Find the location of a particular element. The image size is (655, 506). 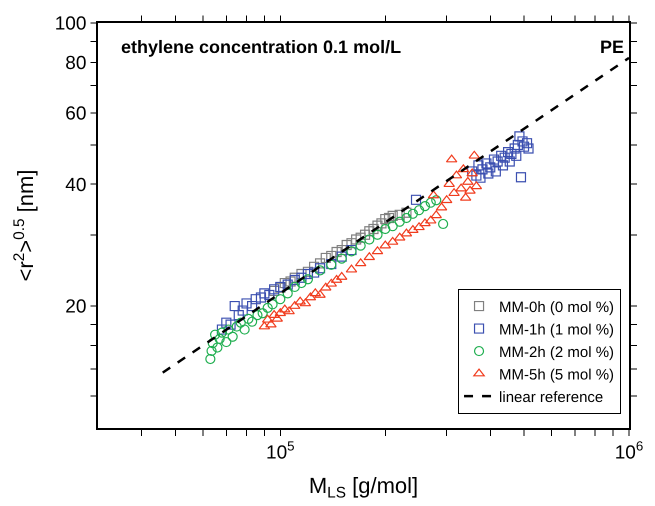

y-tick-label: 40 is located at coordinates (75, 185).